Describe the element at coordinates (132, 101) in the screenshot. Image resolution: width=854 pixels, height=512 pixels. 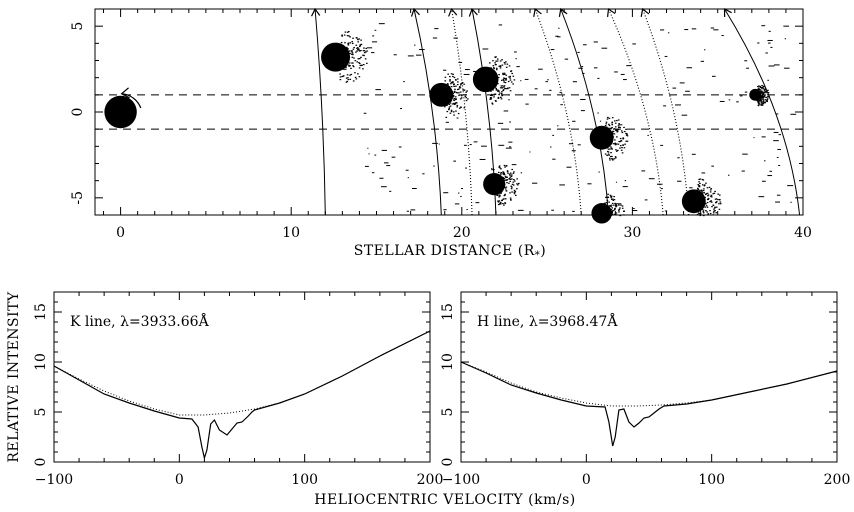
I see `rotation-arrow` at that location.